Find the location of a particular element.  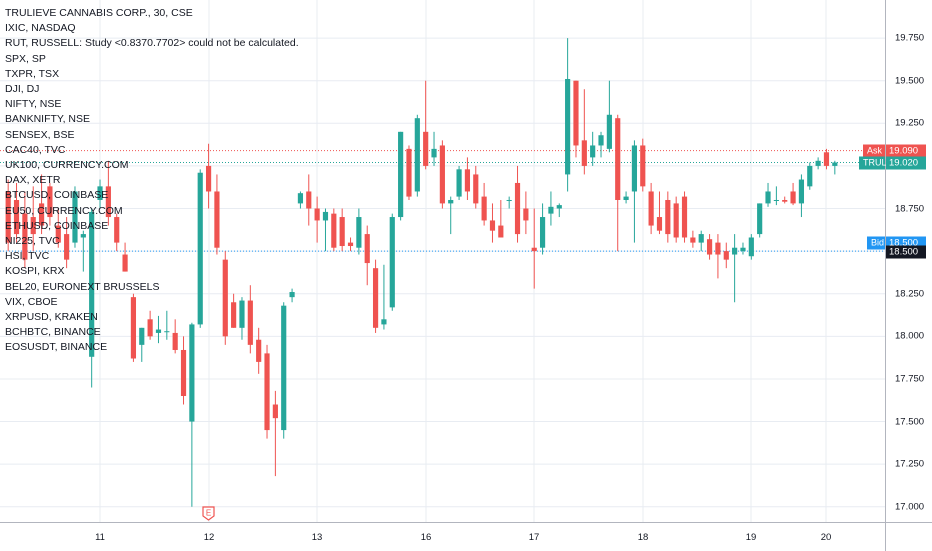

price-tick-label: 19.500 is located at coordinates (910, 81).